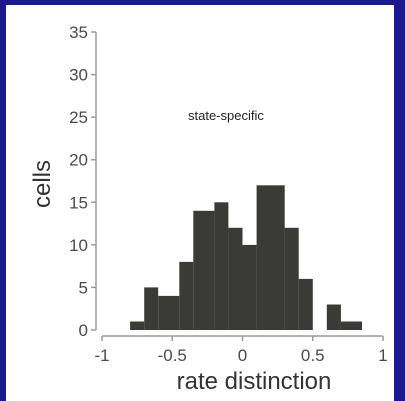 Image resolution: width=405 pixels, height=401 pixels. I want to click on y-tick-label-10: 10, so click(78, 245).